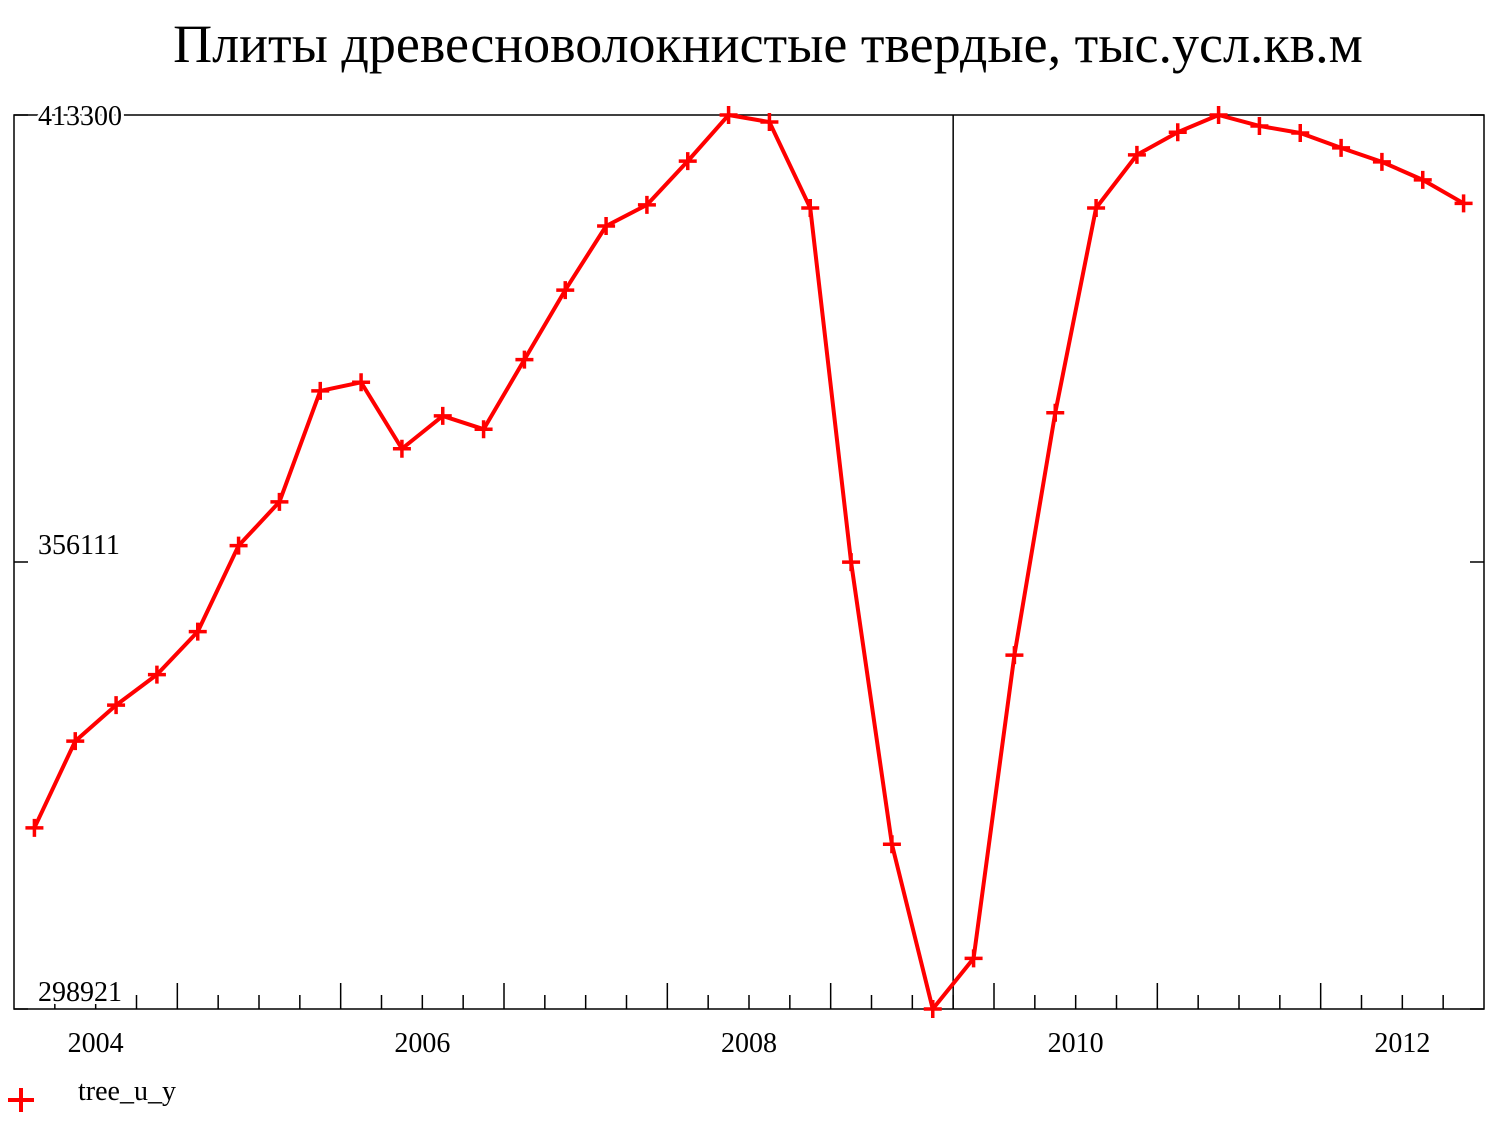 The width and height of the screenshot is (1493, 1126). What do you see at coordinates (749, 1043) in the screenshot?
I see `x-tick-label: 2008` at bounding box center [749, 1043].